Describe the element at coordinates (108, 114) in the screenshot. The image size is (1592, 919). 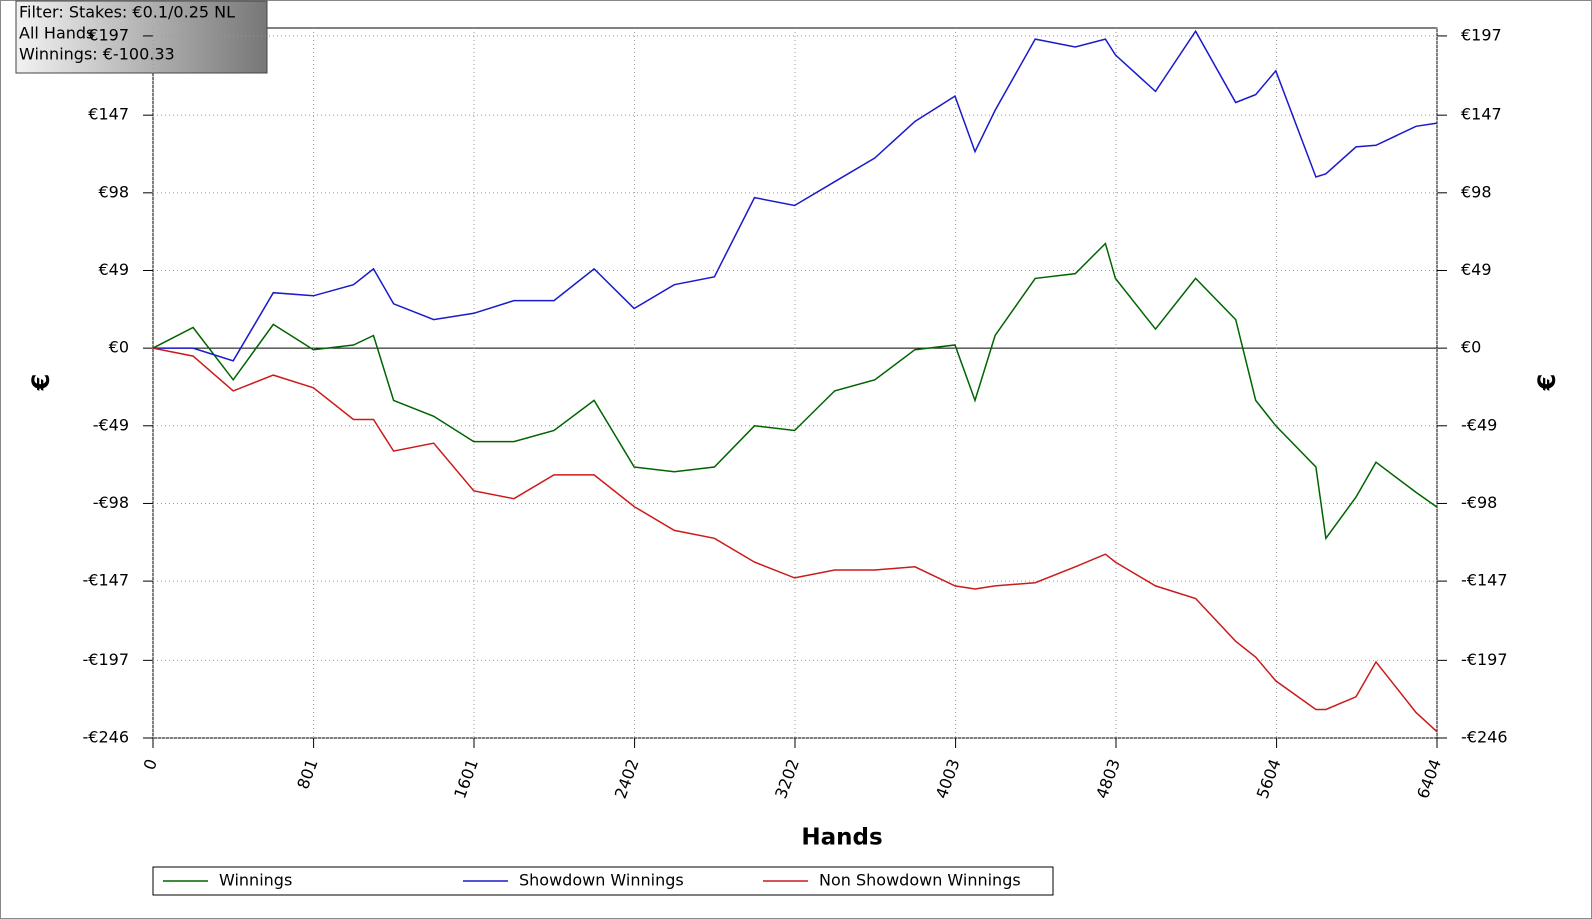
I see `y-tick-label: €147` at that location.